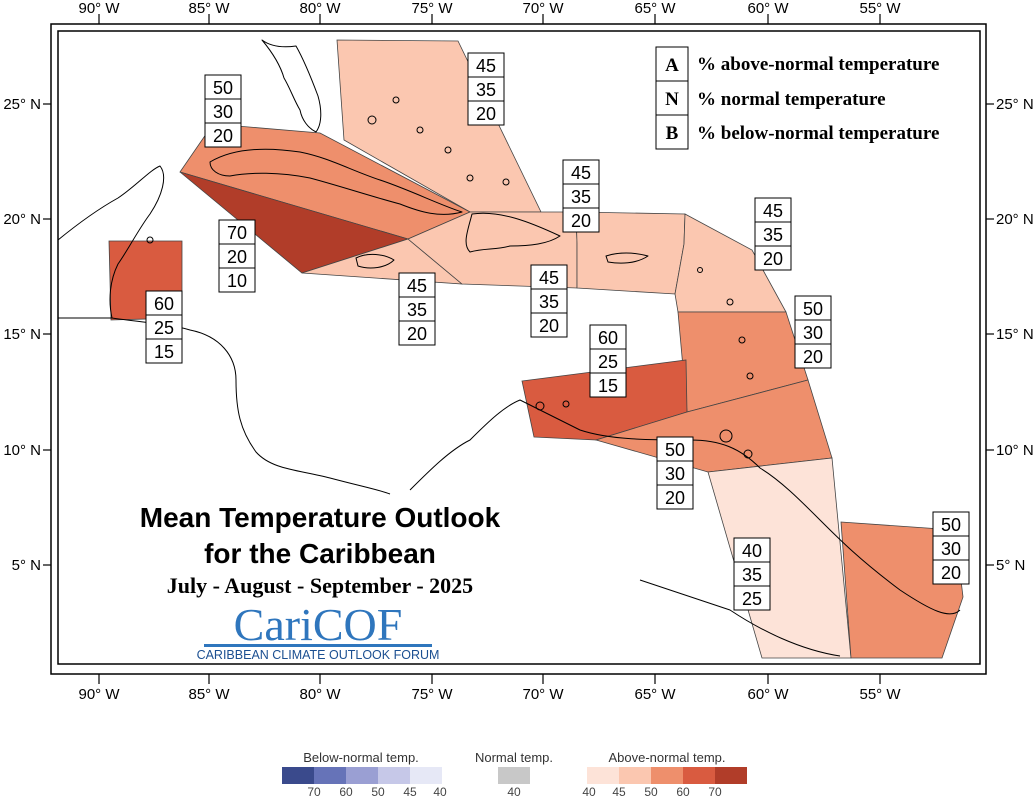 The width and height of the screenshot is (1036, 801). Describe the element at coordinates (750, 376) in the screenshot. I see `windward-island` at that location.